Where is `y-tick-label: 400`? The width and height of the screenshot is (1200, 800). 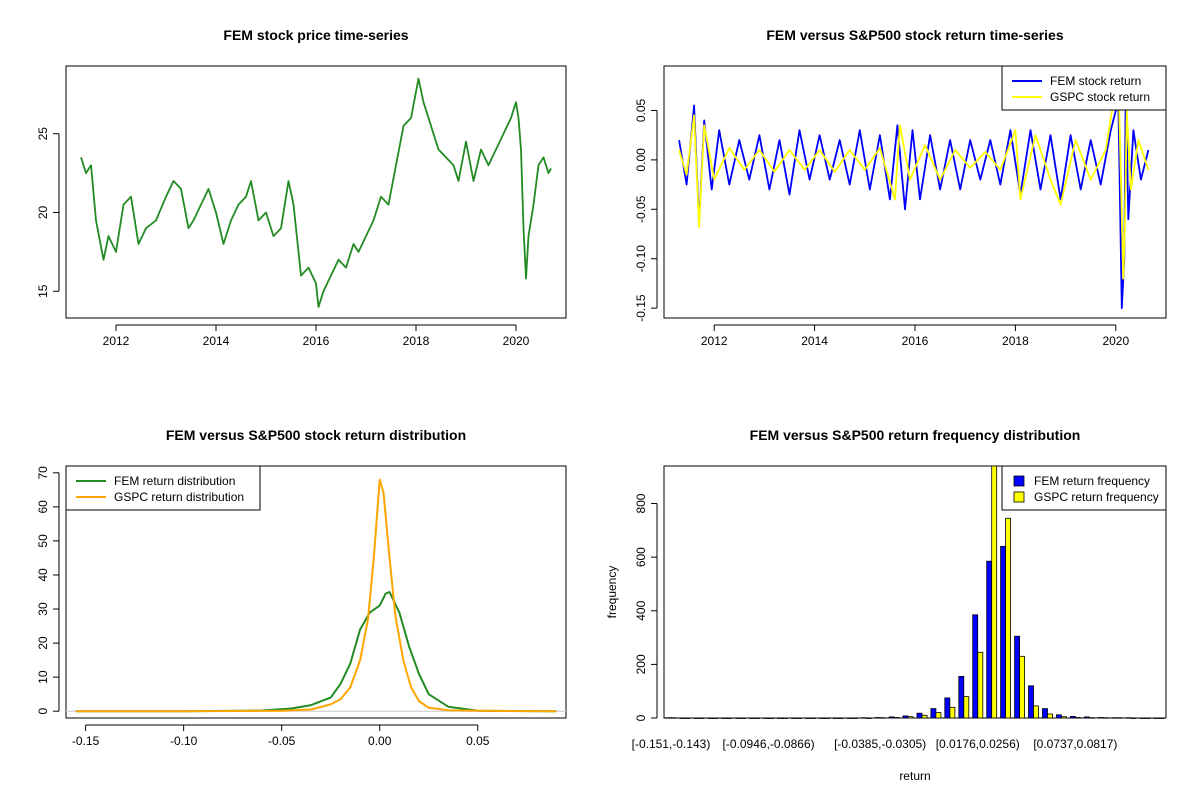 y-tick-label: 400 is located at coordinates (641, 610).